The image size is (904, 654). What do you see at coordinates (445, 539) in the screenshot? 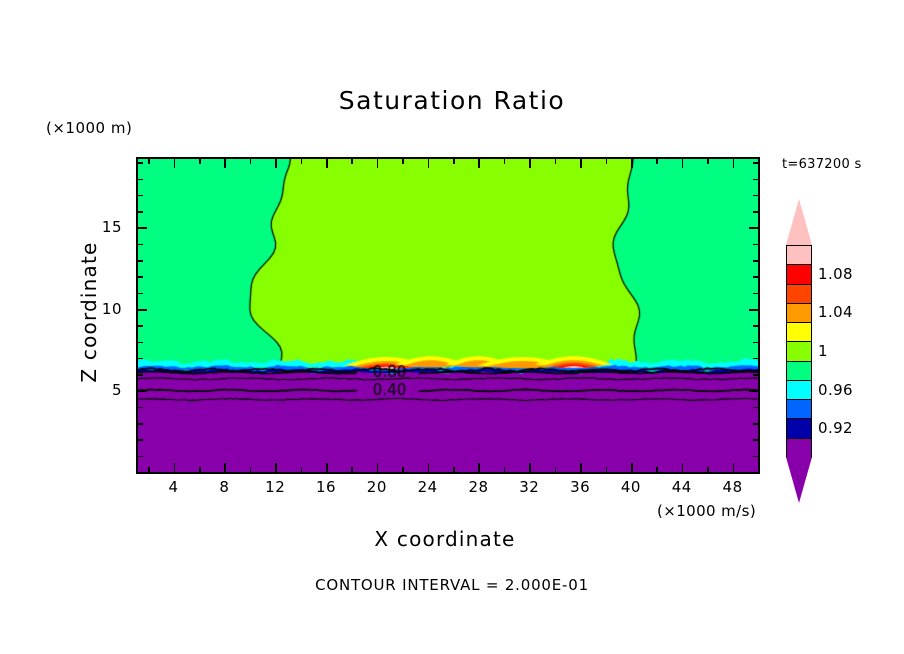
I see `x-axis-title: X coordinate` at bounding box center [445, 539].